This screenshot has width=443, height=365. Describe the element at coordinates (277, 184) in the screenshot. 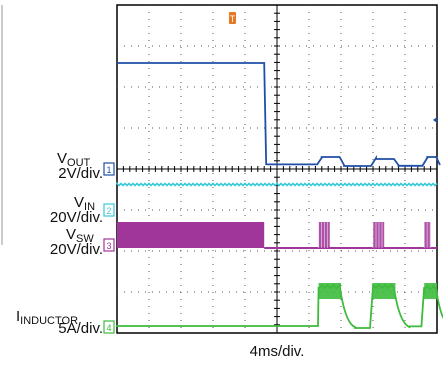

I see `ch2-vin-trace` at that location.